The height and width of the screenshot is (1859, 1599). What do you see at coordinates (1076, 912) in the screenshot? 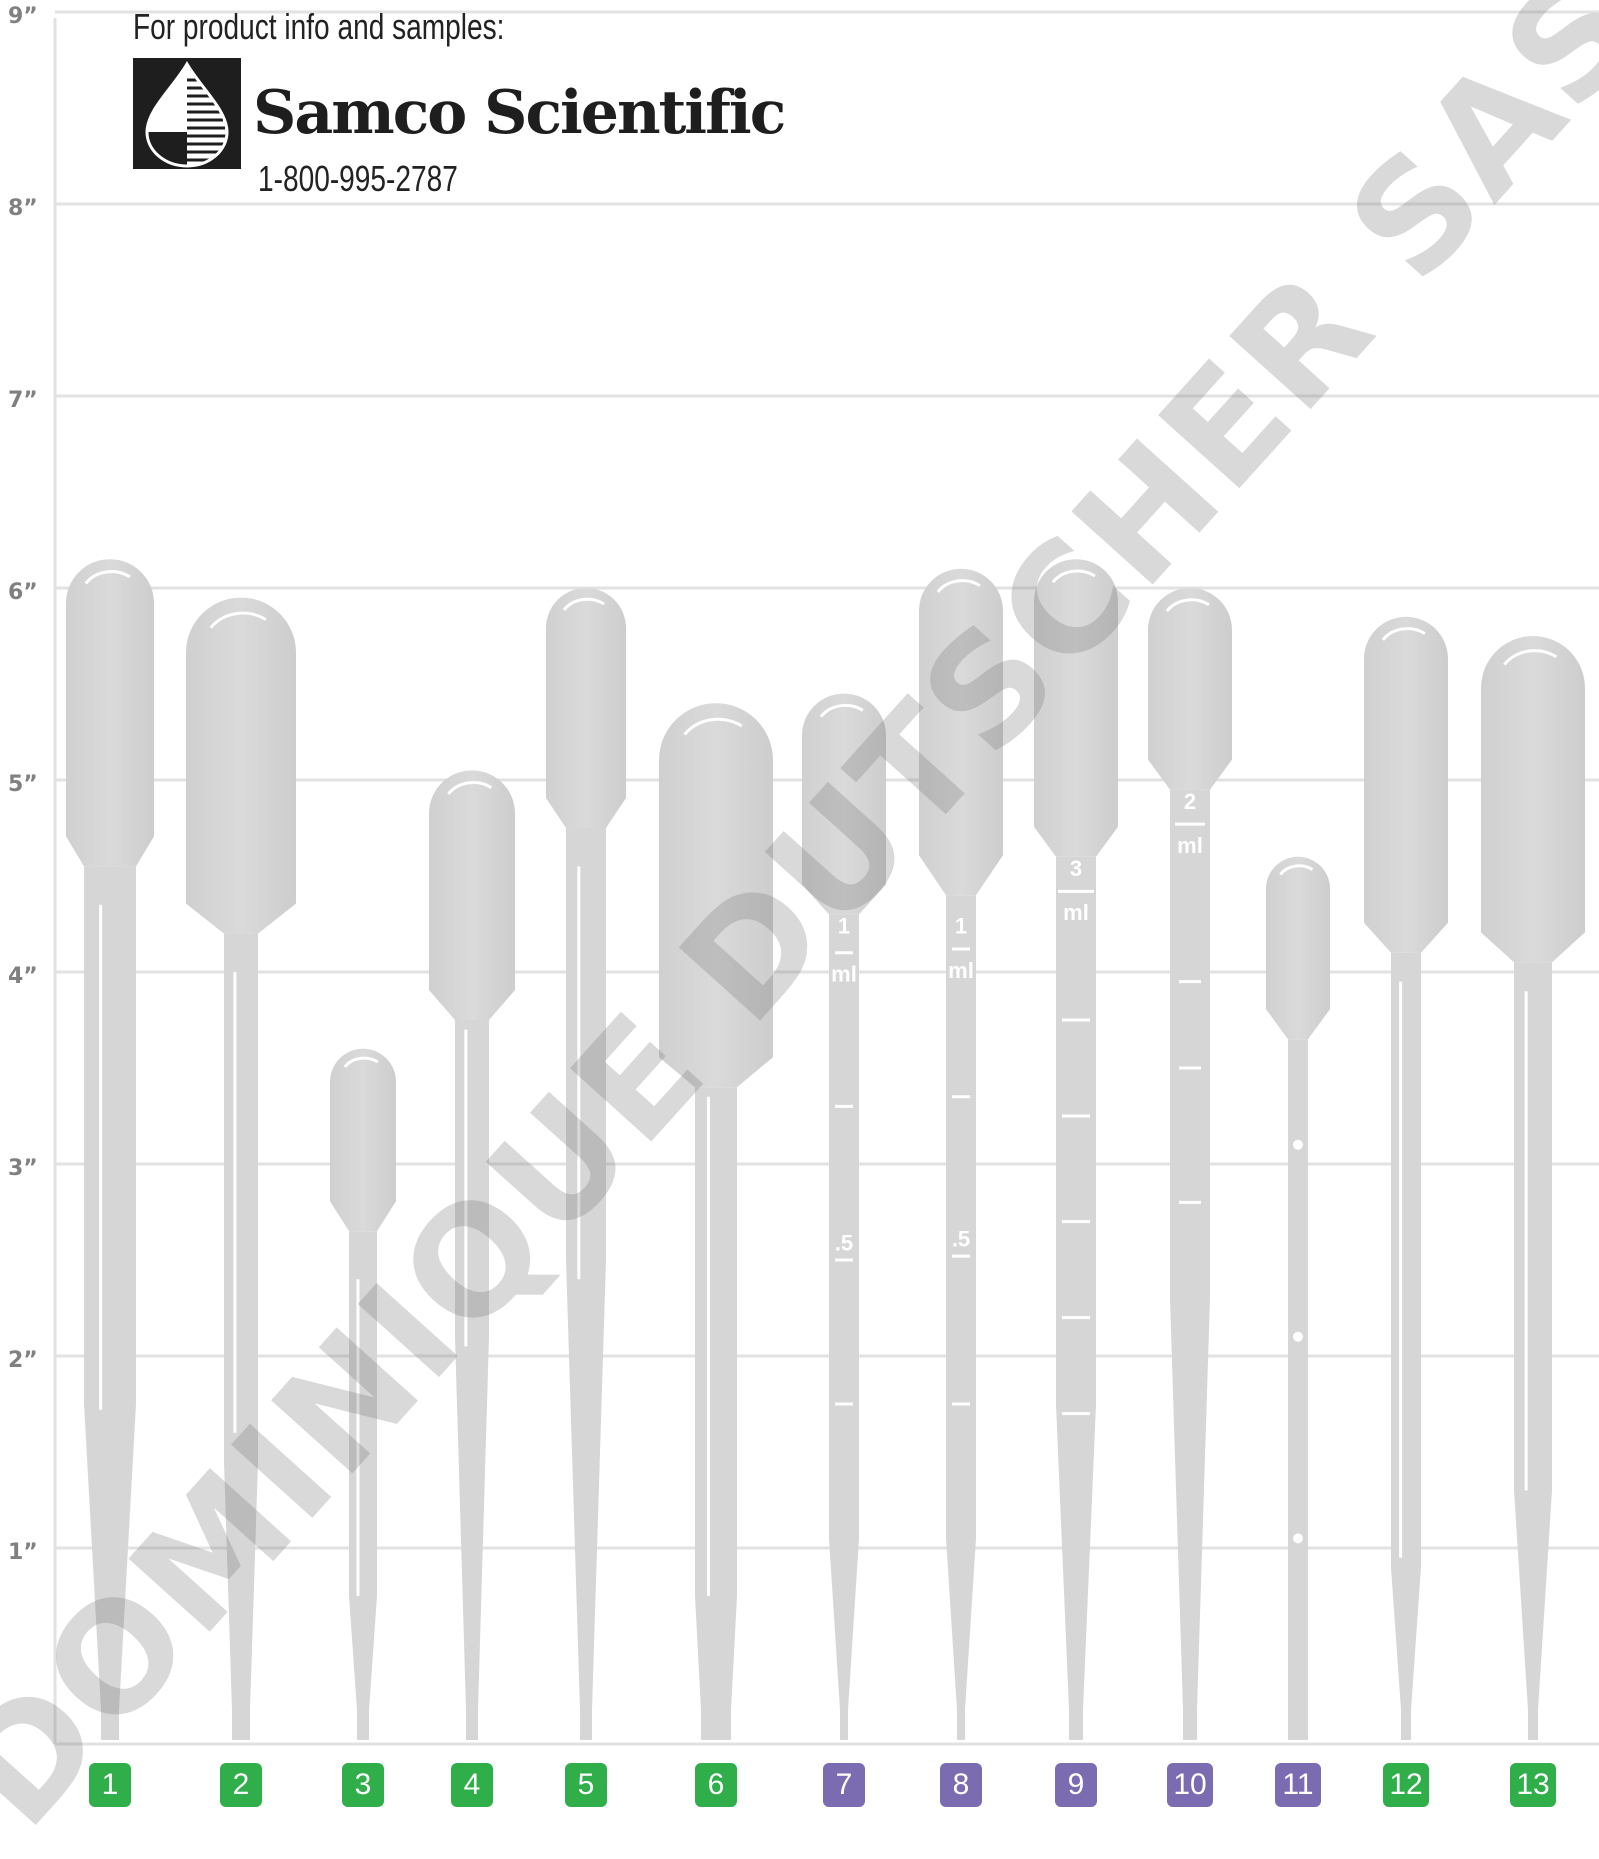
I see `p9-label-unit: ml` at bounding box center [1076, 912].